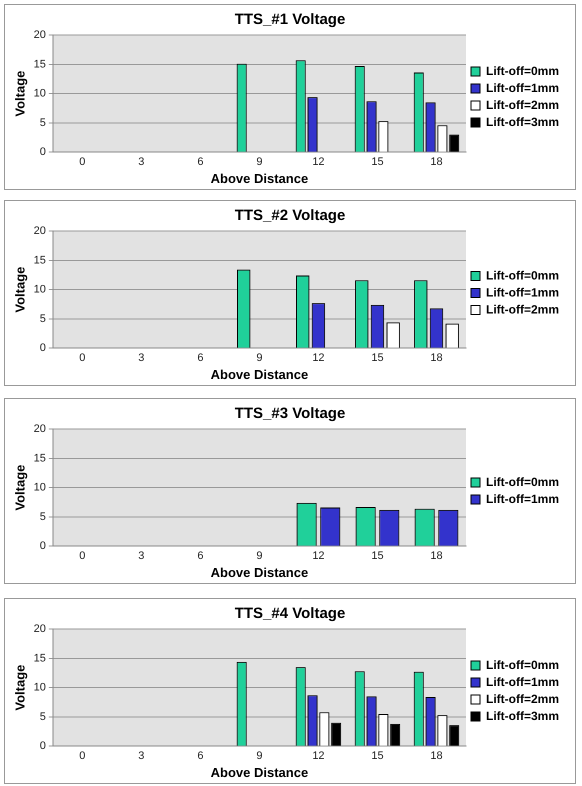 Image resolution: width=582 pixels, height=786 pixels. What do you see at coordinates (290, 19) in the screenshot?
I see `chart-title: TTS_#1 Voltage` at bounding box center [290, 19].